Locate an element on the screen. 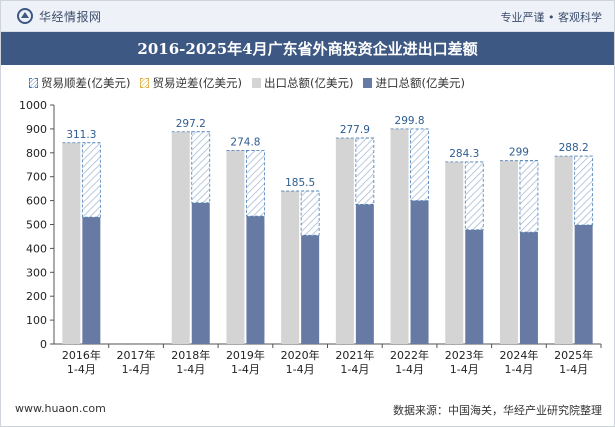 The width and height of the screenshot is (615, 427). legend-item-import: 进口总额(亿美元) is located at coordinates (414, 83).